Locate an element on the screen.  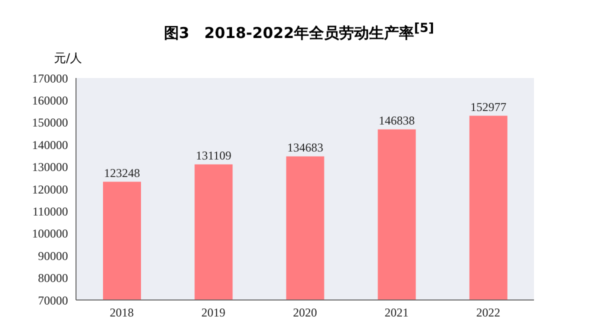
y-tick-label: 120000 is located at coordinates (50, 189).